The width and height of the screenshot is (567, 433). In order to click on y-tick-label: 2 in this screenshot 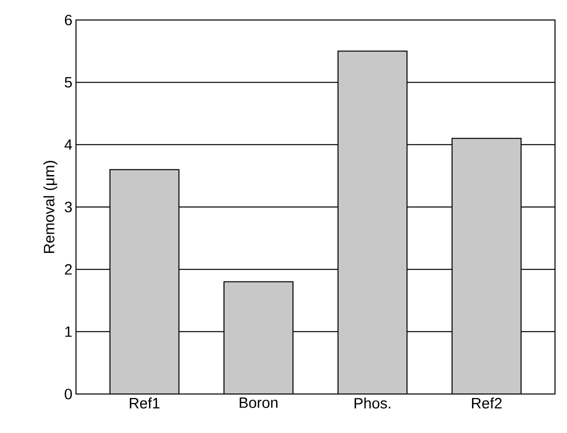, I will do `click(68, 269)`.